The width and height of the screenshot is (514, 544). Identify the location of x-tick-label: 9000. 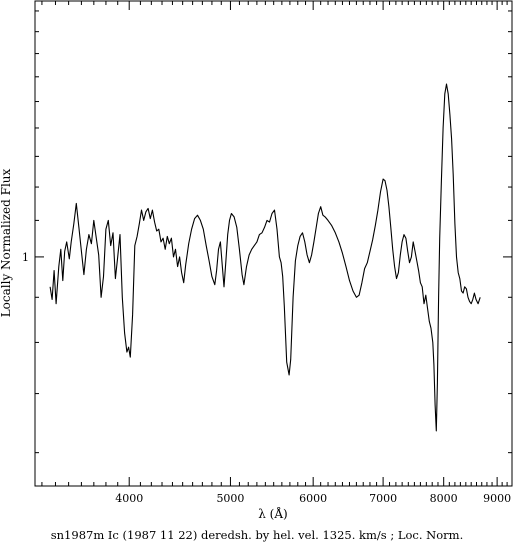
(497, 498).